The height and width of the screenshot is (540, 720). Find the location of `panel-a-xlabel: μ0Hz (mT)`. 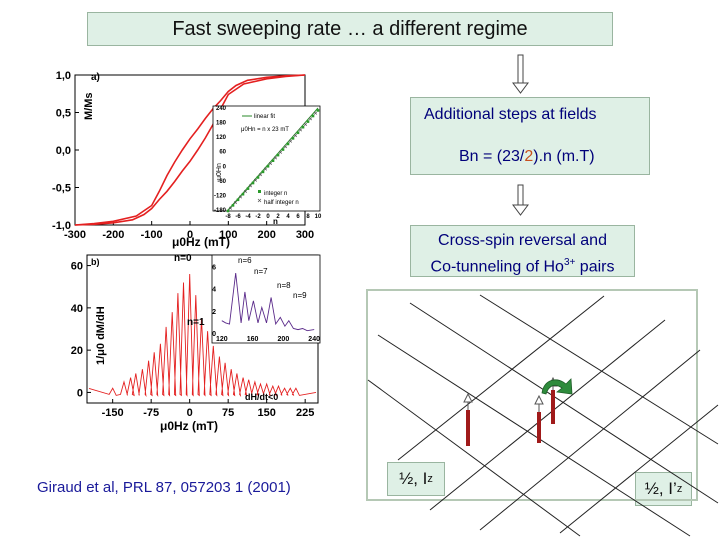

panel-a-xlabel: μ0Hz (mT) is located at coordinates (201, 242).